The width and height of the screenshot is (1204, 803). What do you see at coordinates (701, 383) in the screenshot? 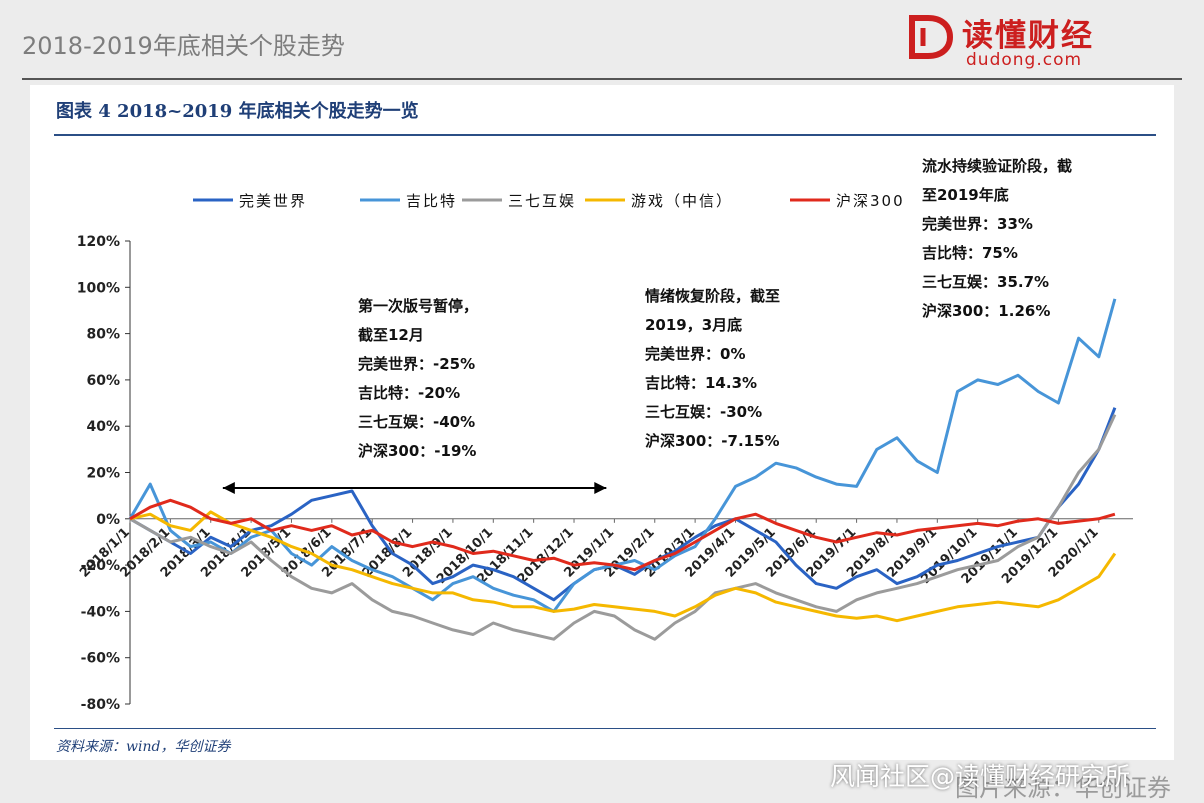
I see `annotation-line: 吉比特：14.3%` at bounding box center [701, 383].